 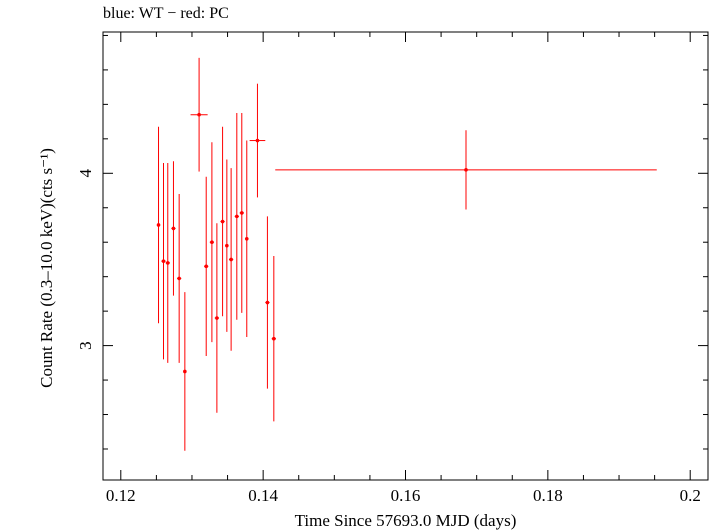 What do you see at coordinates (166, 13) in the screenshot?
I see `chart-title: blue: WT − red: PC` at bounding box center [166, 13].